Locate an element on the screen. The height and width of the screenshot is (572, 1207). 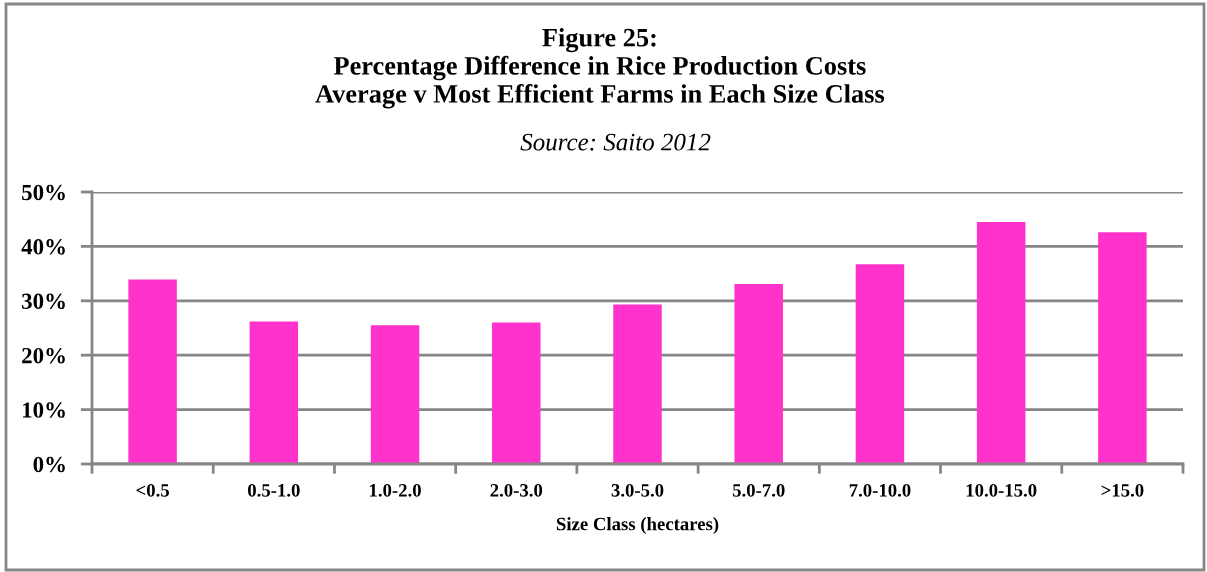
x-axis-title: Size Class (hectares) is located at coordinates (637, 526).